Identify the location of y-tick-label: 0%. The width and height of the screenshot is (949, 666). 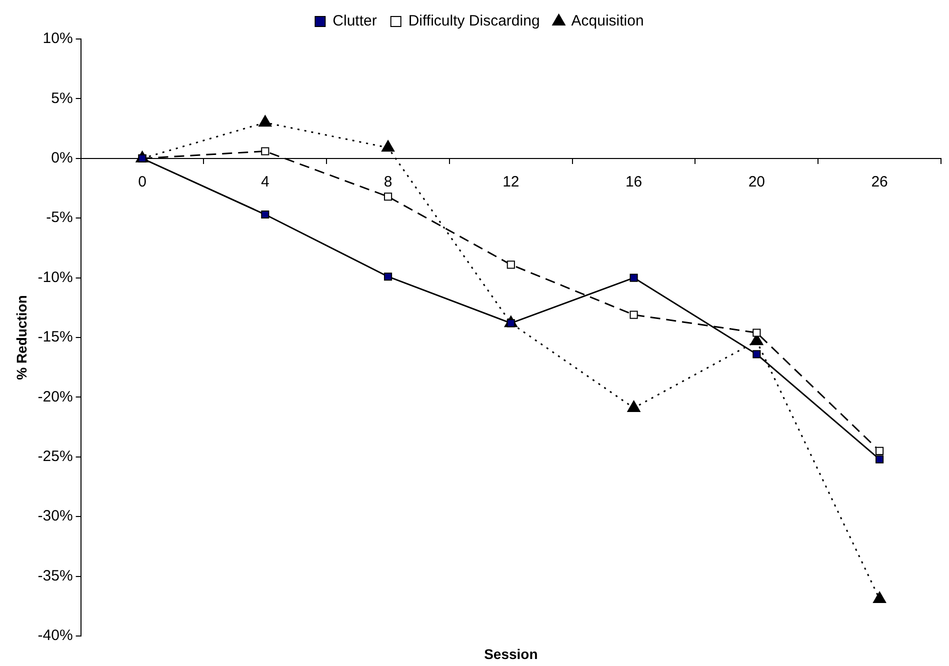
(62, 158).